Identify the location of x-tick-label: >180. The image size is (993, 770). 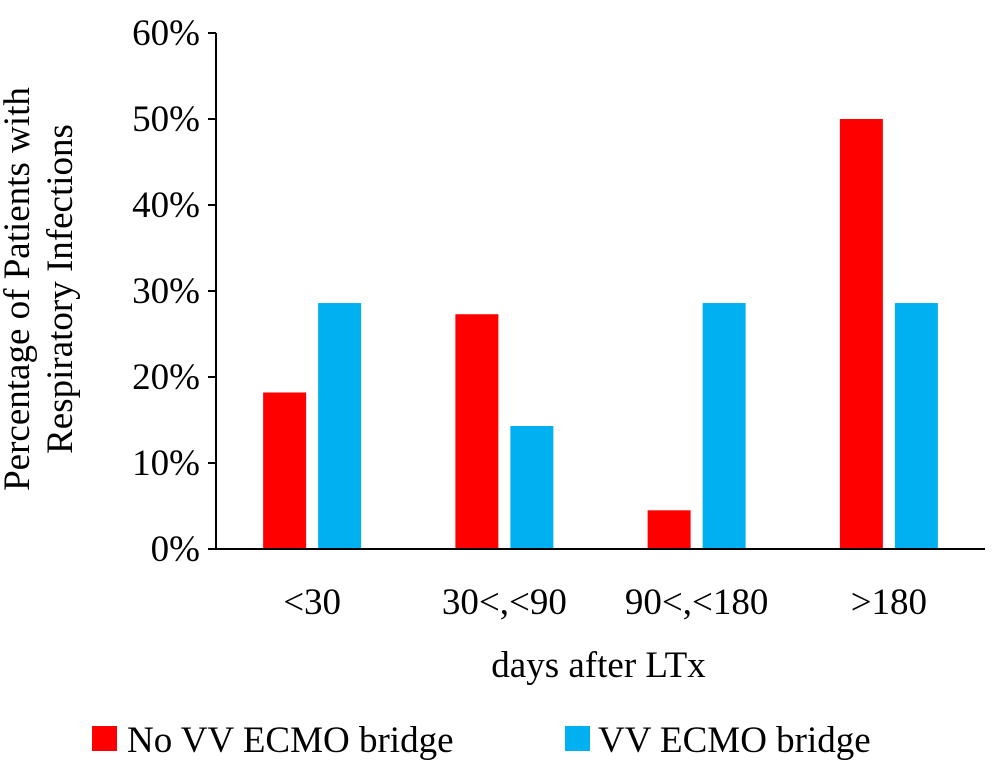
(889, 602).